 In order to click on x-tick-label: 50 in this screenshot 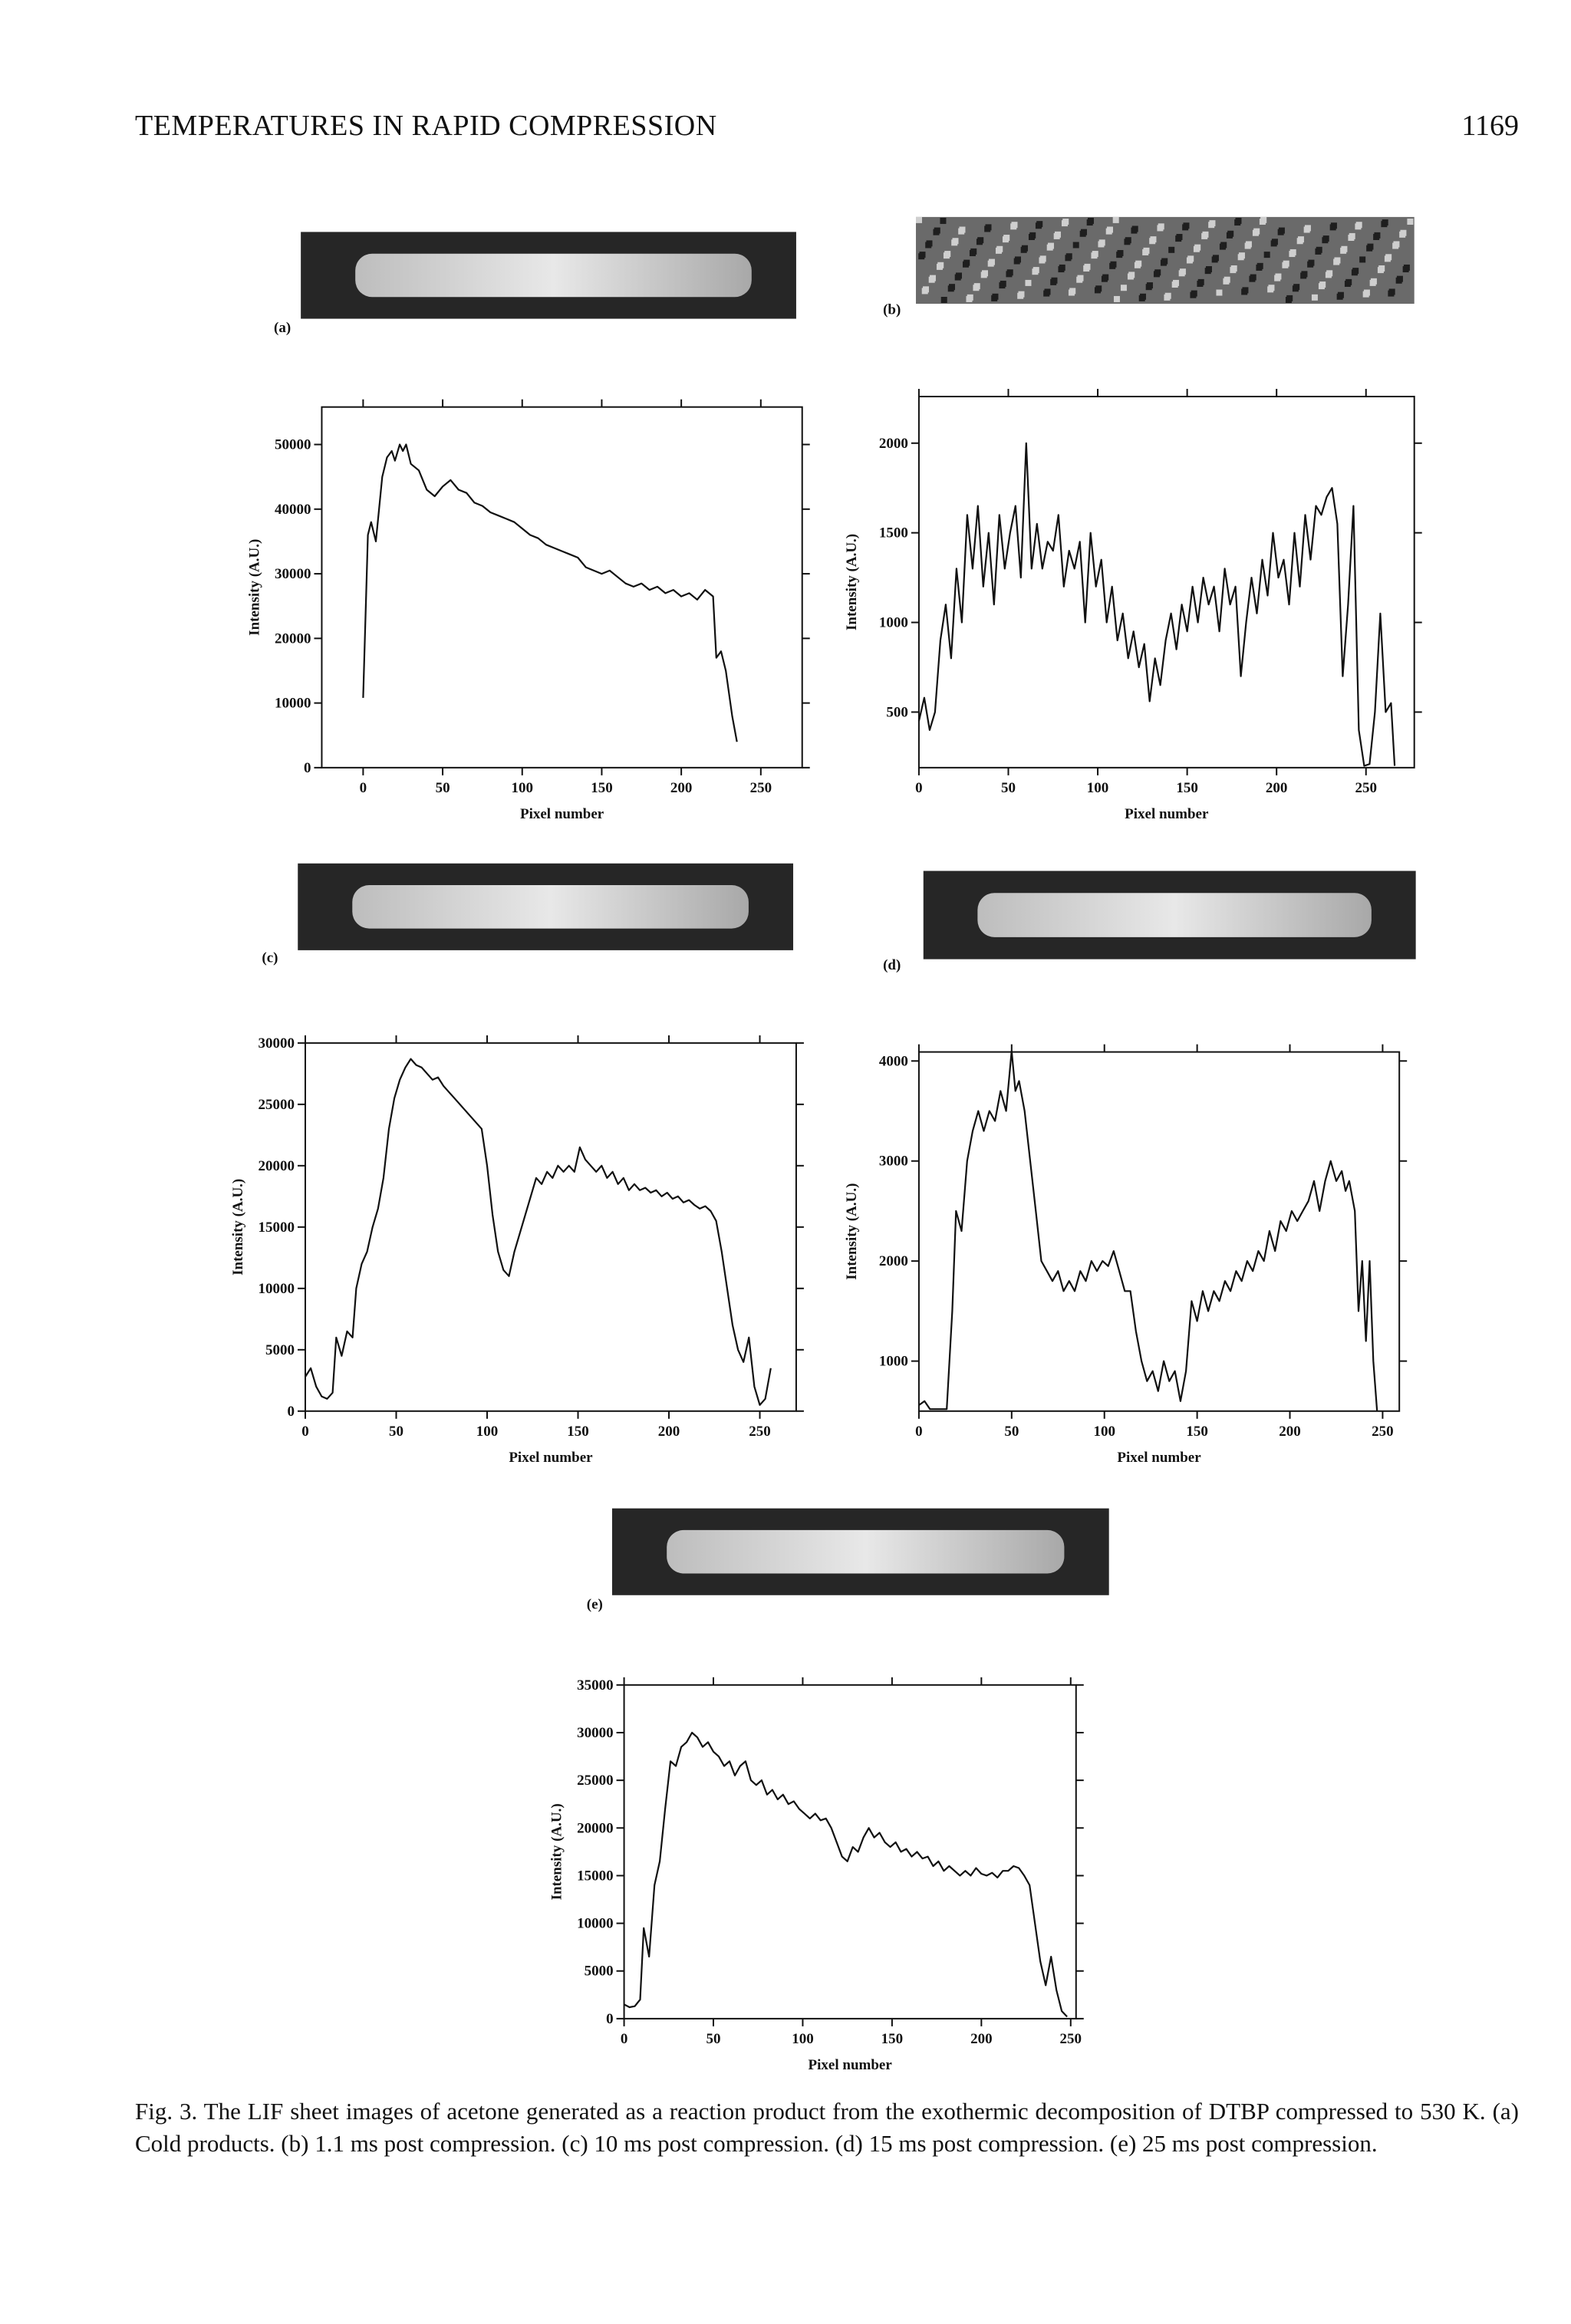, I will do `click(713, 2039)`.